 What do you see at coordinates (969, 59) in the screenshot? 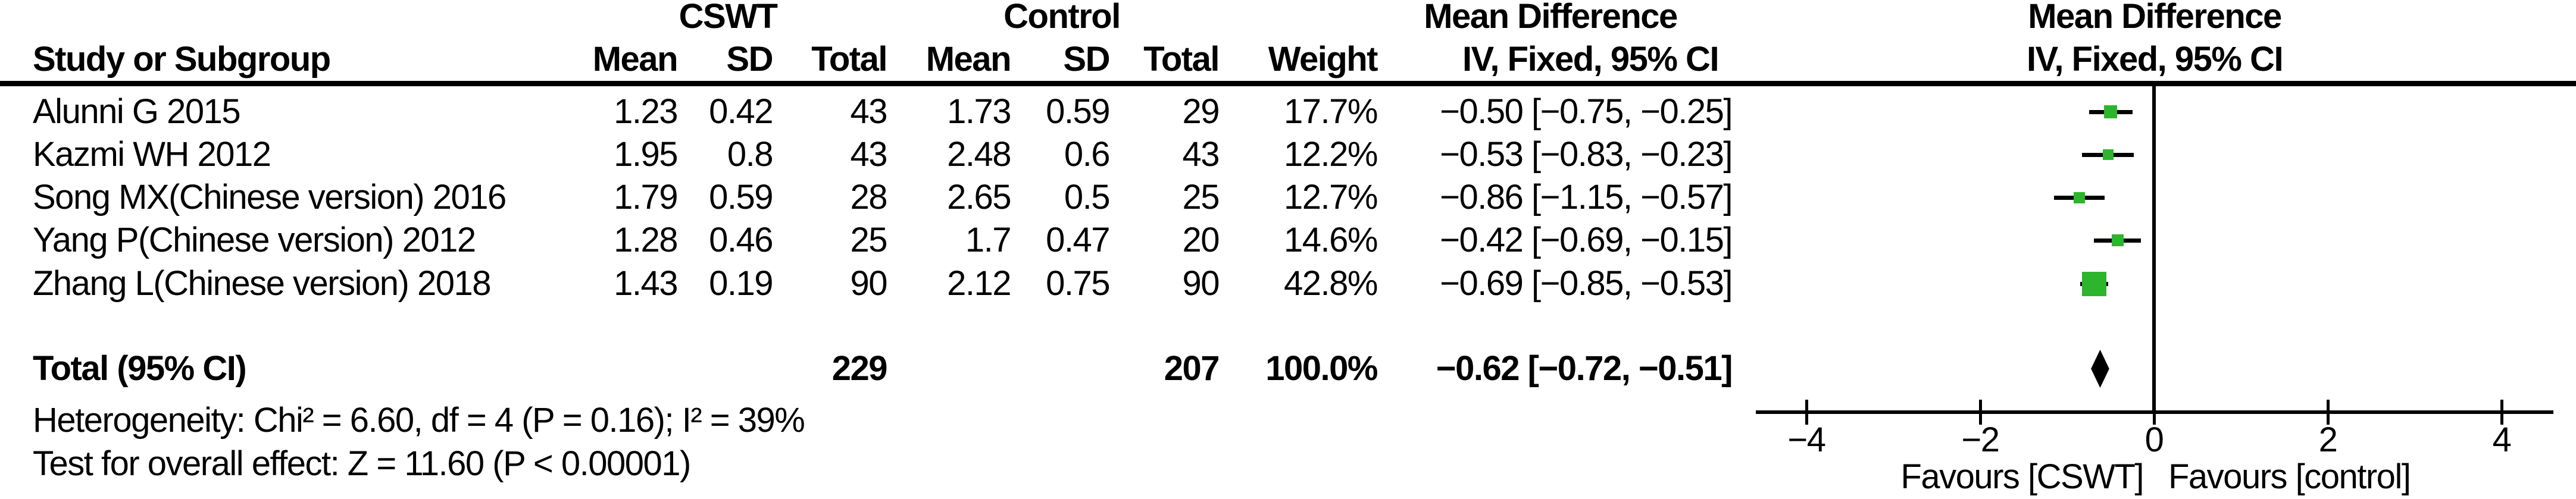
I see `col-header-ctrl-mean: Mean` at bounding box center [969, 59].